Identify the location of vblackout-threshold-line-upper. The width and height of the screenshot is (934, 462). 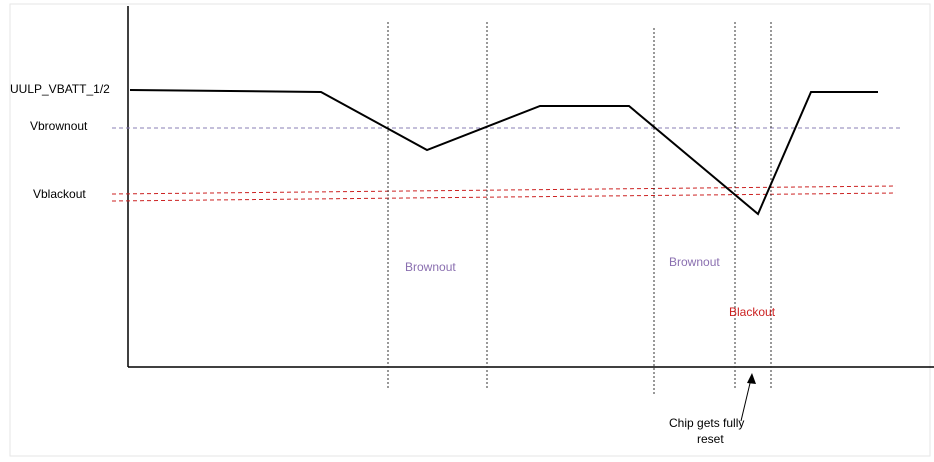
(504, 190).